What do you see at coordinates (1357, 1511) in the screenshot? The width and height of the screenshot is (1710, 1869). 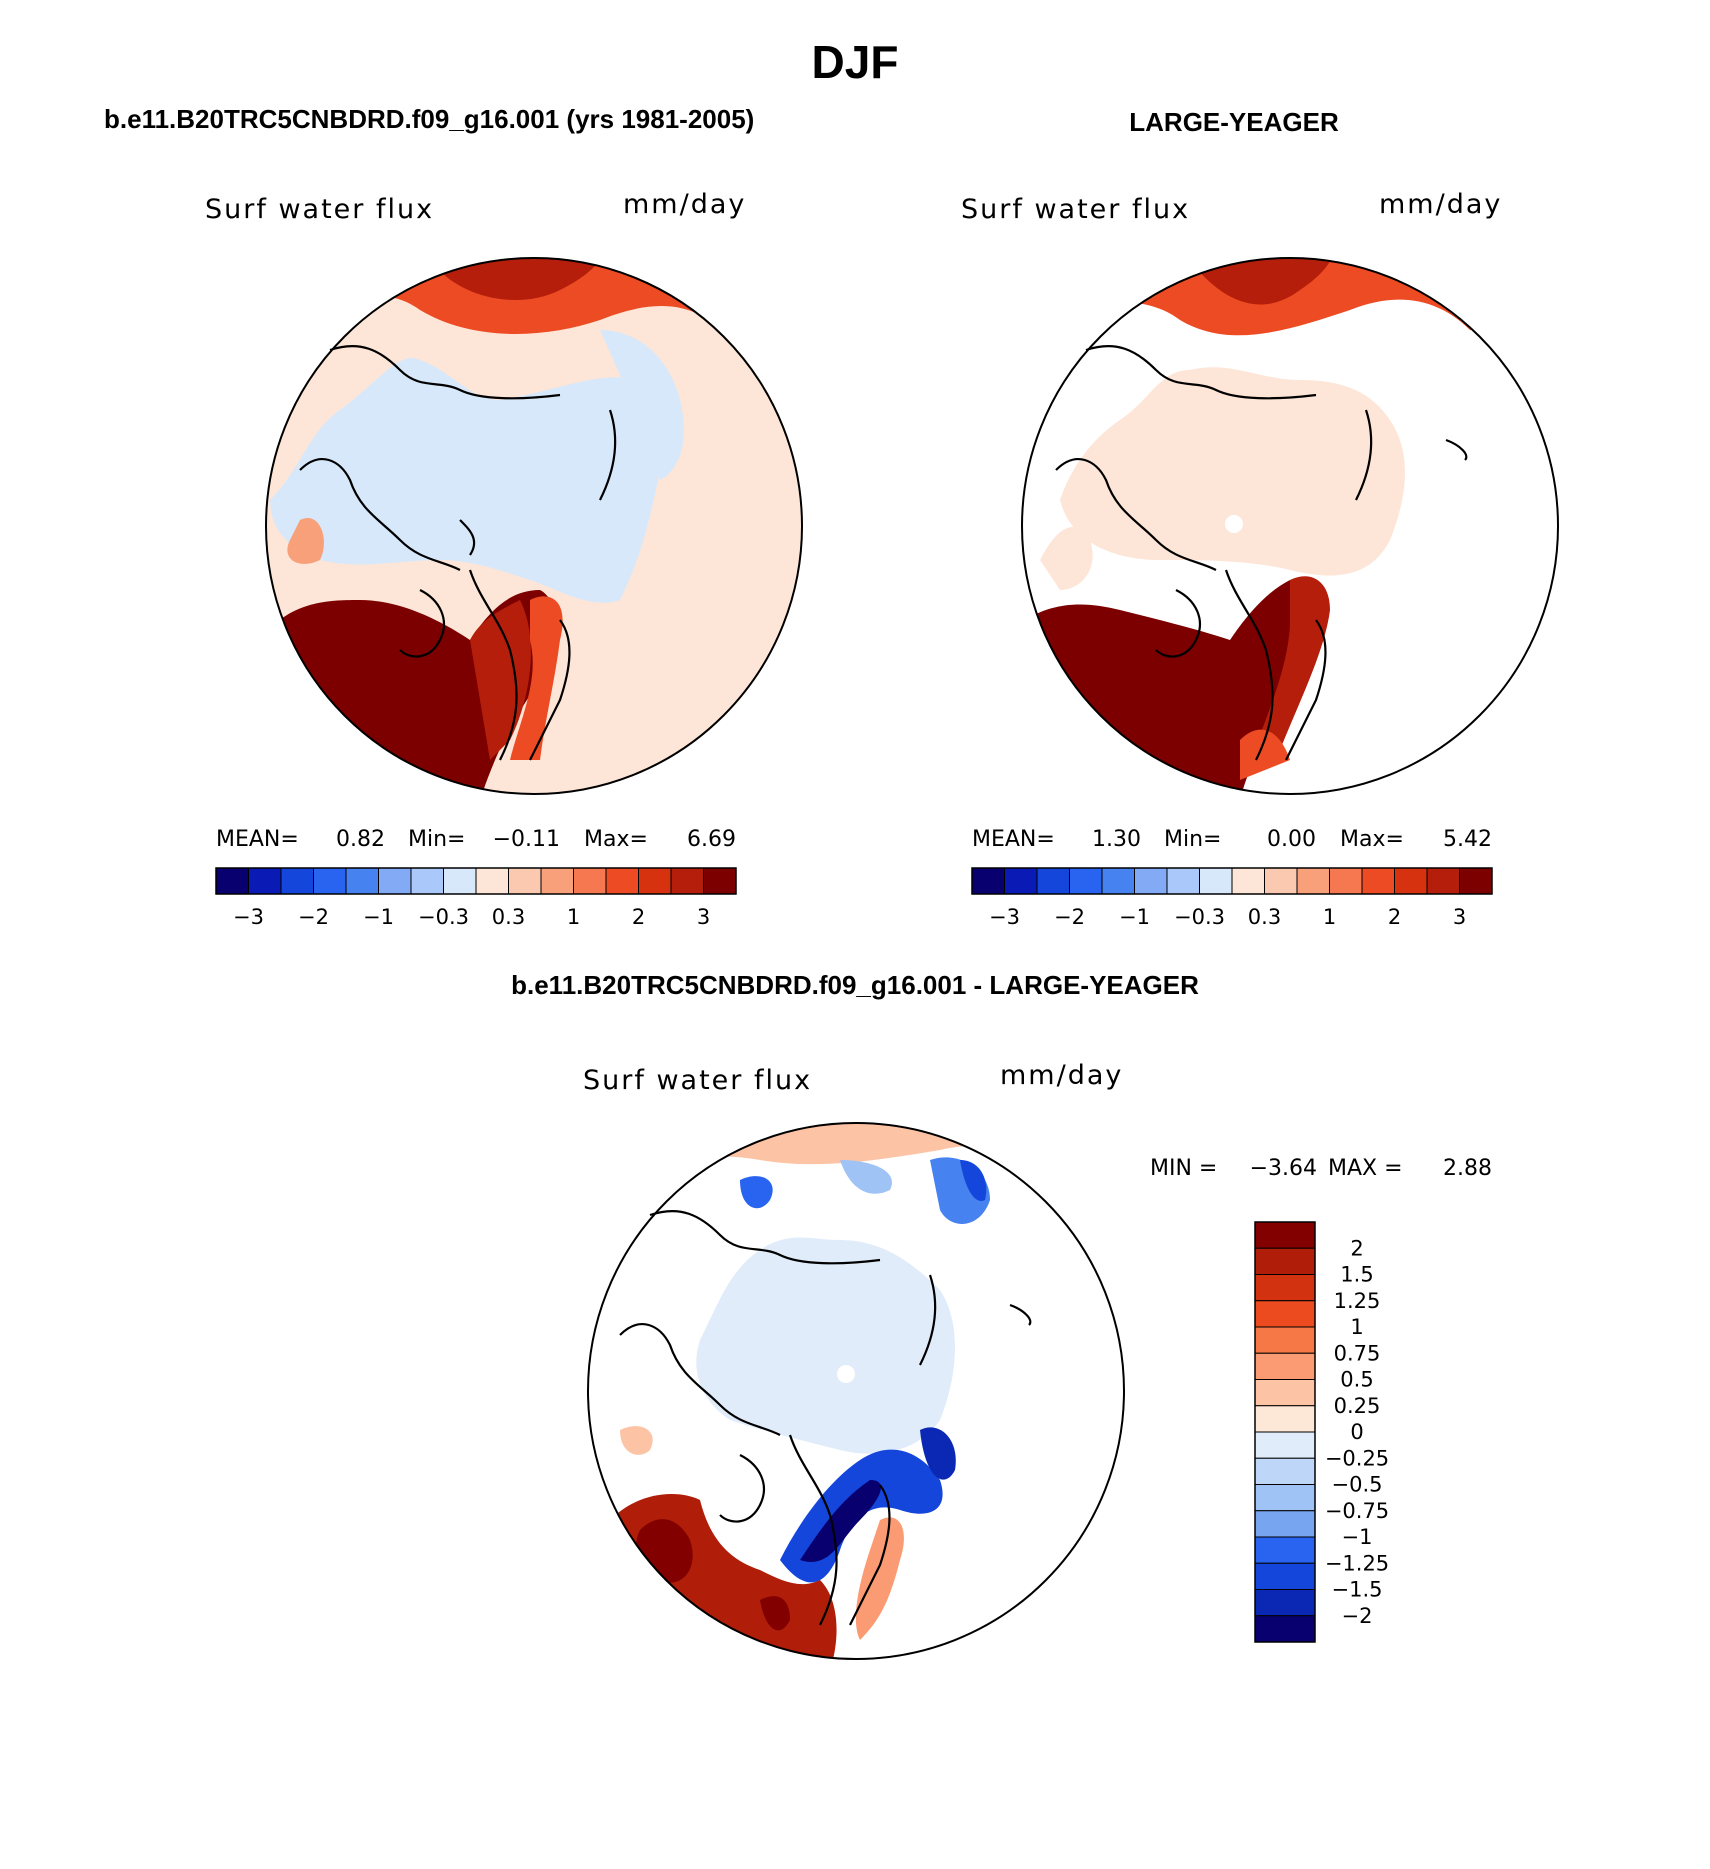 I see `colorbar-difference-tick-label: −0.75` at bounding box center [1357, 1511].